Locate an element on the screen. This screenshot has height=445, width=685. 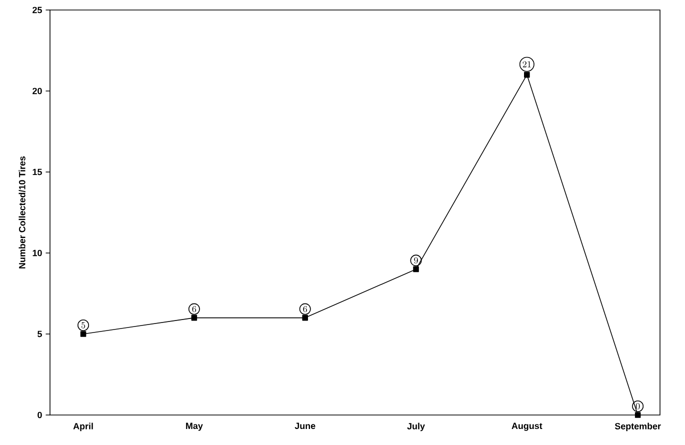
y-tick-label: 15 is located at coordinates (37, 172).